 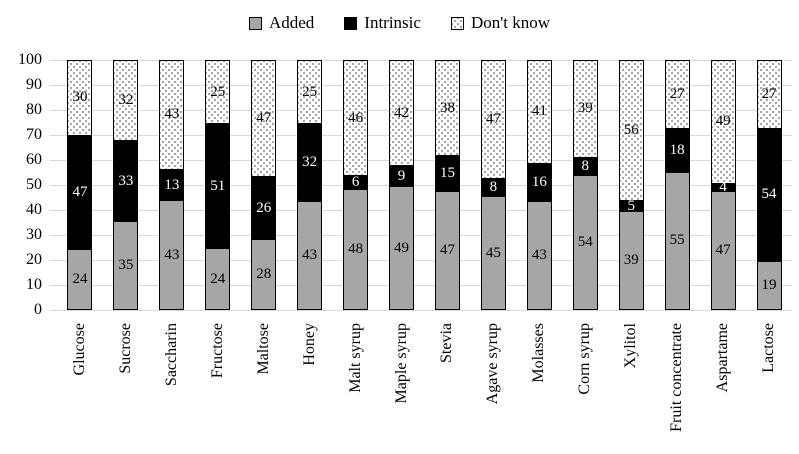 I want to click on segment-intrinsic: 47, so click(x=80, y=192).